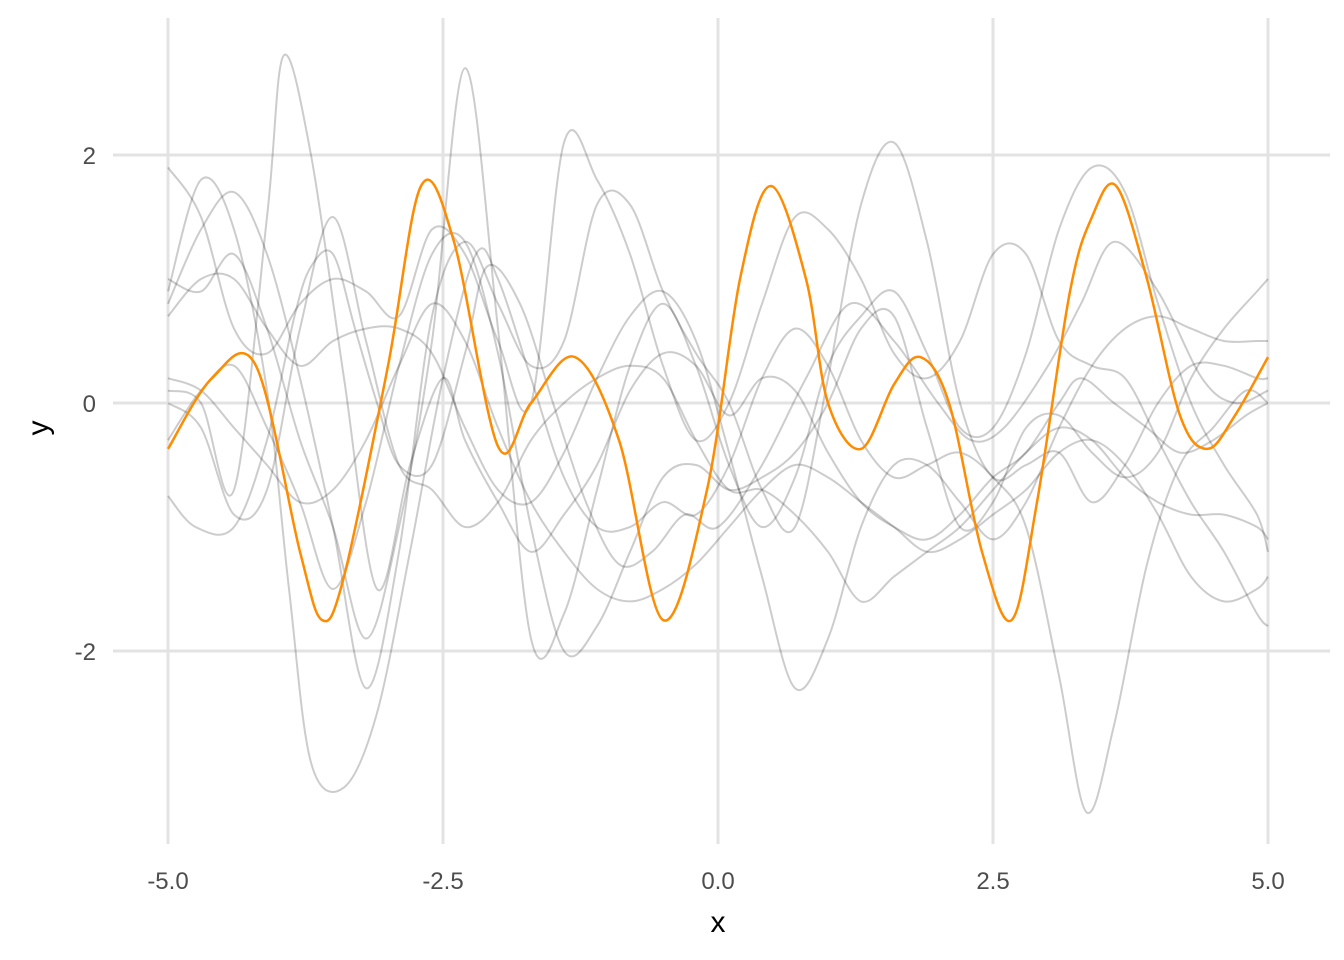  Describe the element at coordinates (992, 881) in the screenshot. I see `x-tick-label: 2.5` at that location.